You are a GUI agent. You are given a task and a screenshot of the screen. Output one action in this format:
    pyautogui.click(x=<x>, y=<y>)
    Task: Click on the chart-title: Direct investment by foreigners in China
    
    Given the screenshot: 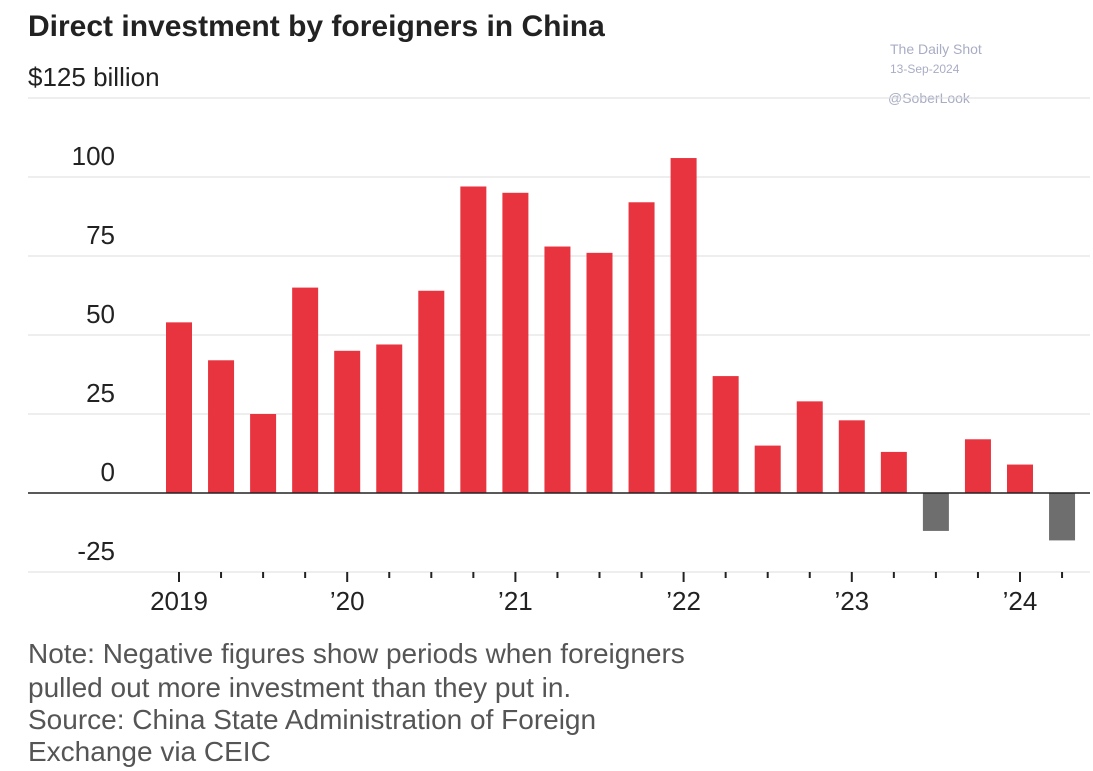 What is the action you would take?
    pyautogui.click(x=316, y=26)
    